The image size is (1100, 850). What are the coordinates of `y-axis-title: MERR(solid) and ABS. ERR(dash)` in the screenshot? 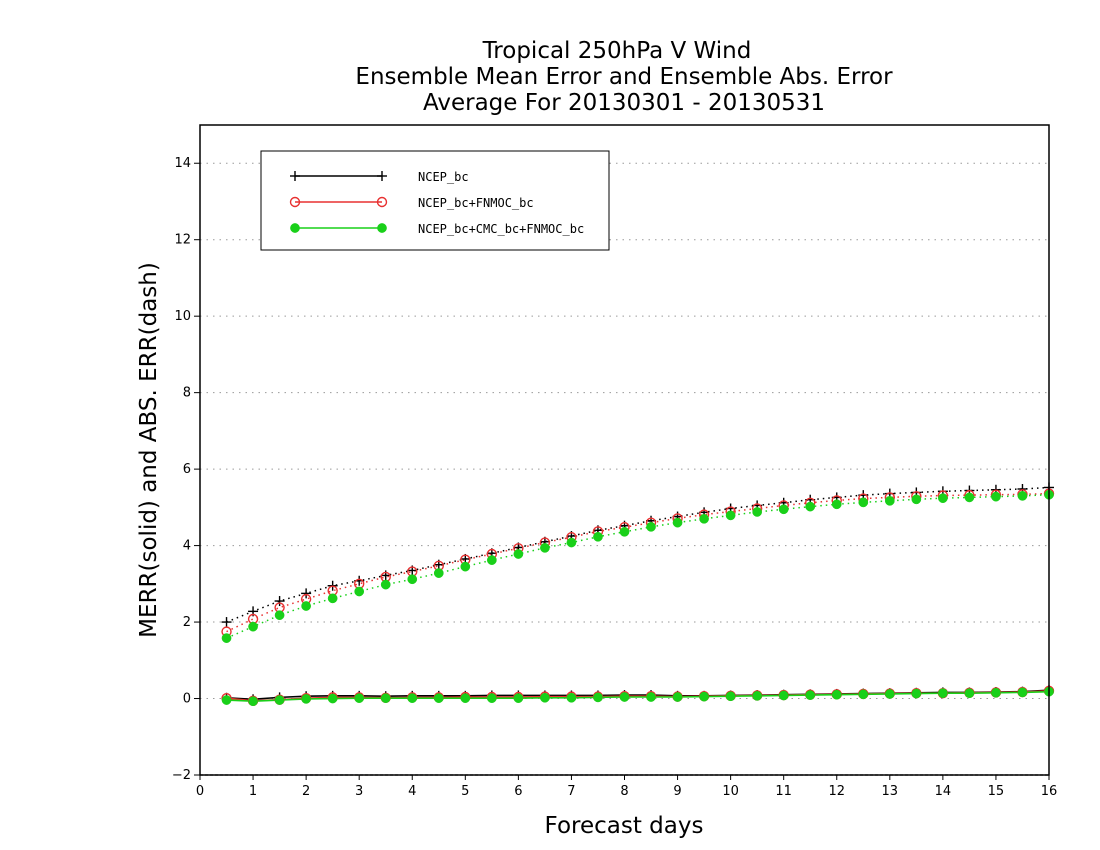 It's located at (149, 450).